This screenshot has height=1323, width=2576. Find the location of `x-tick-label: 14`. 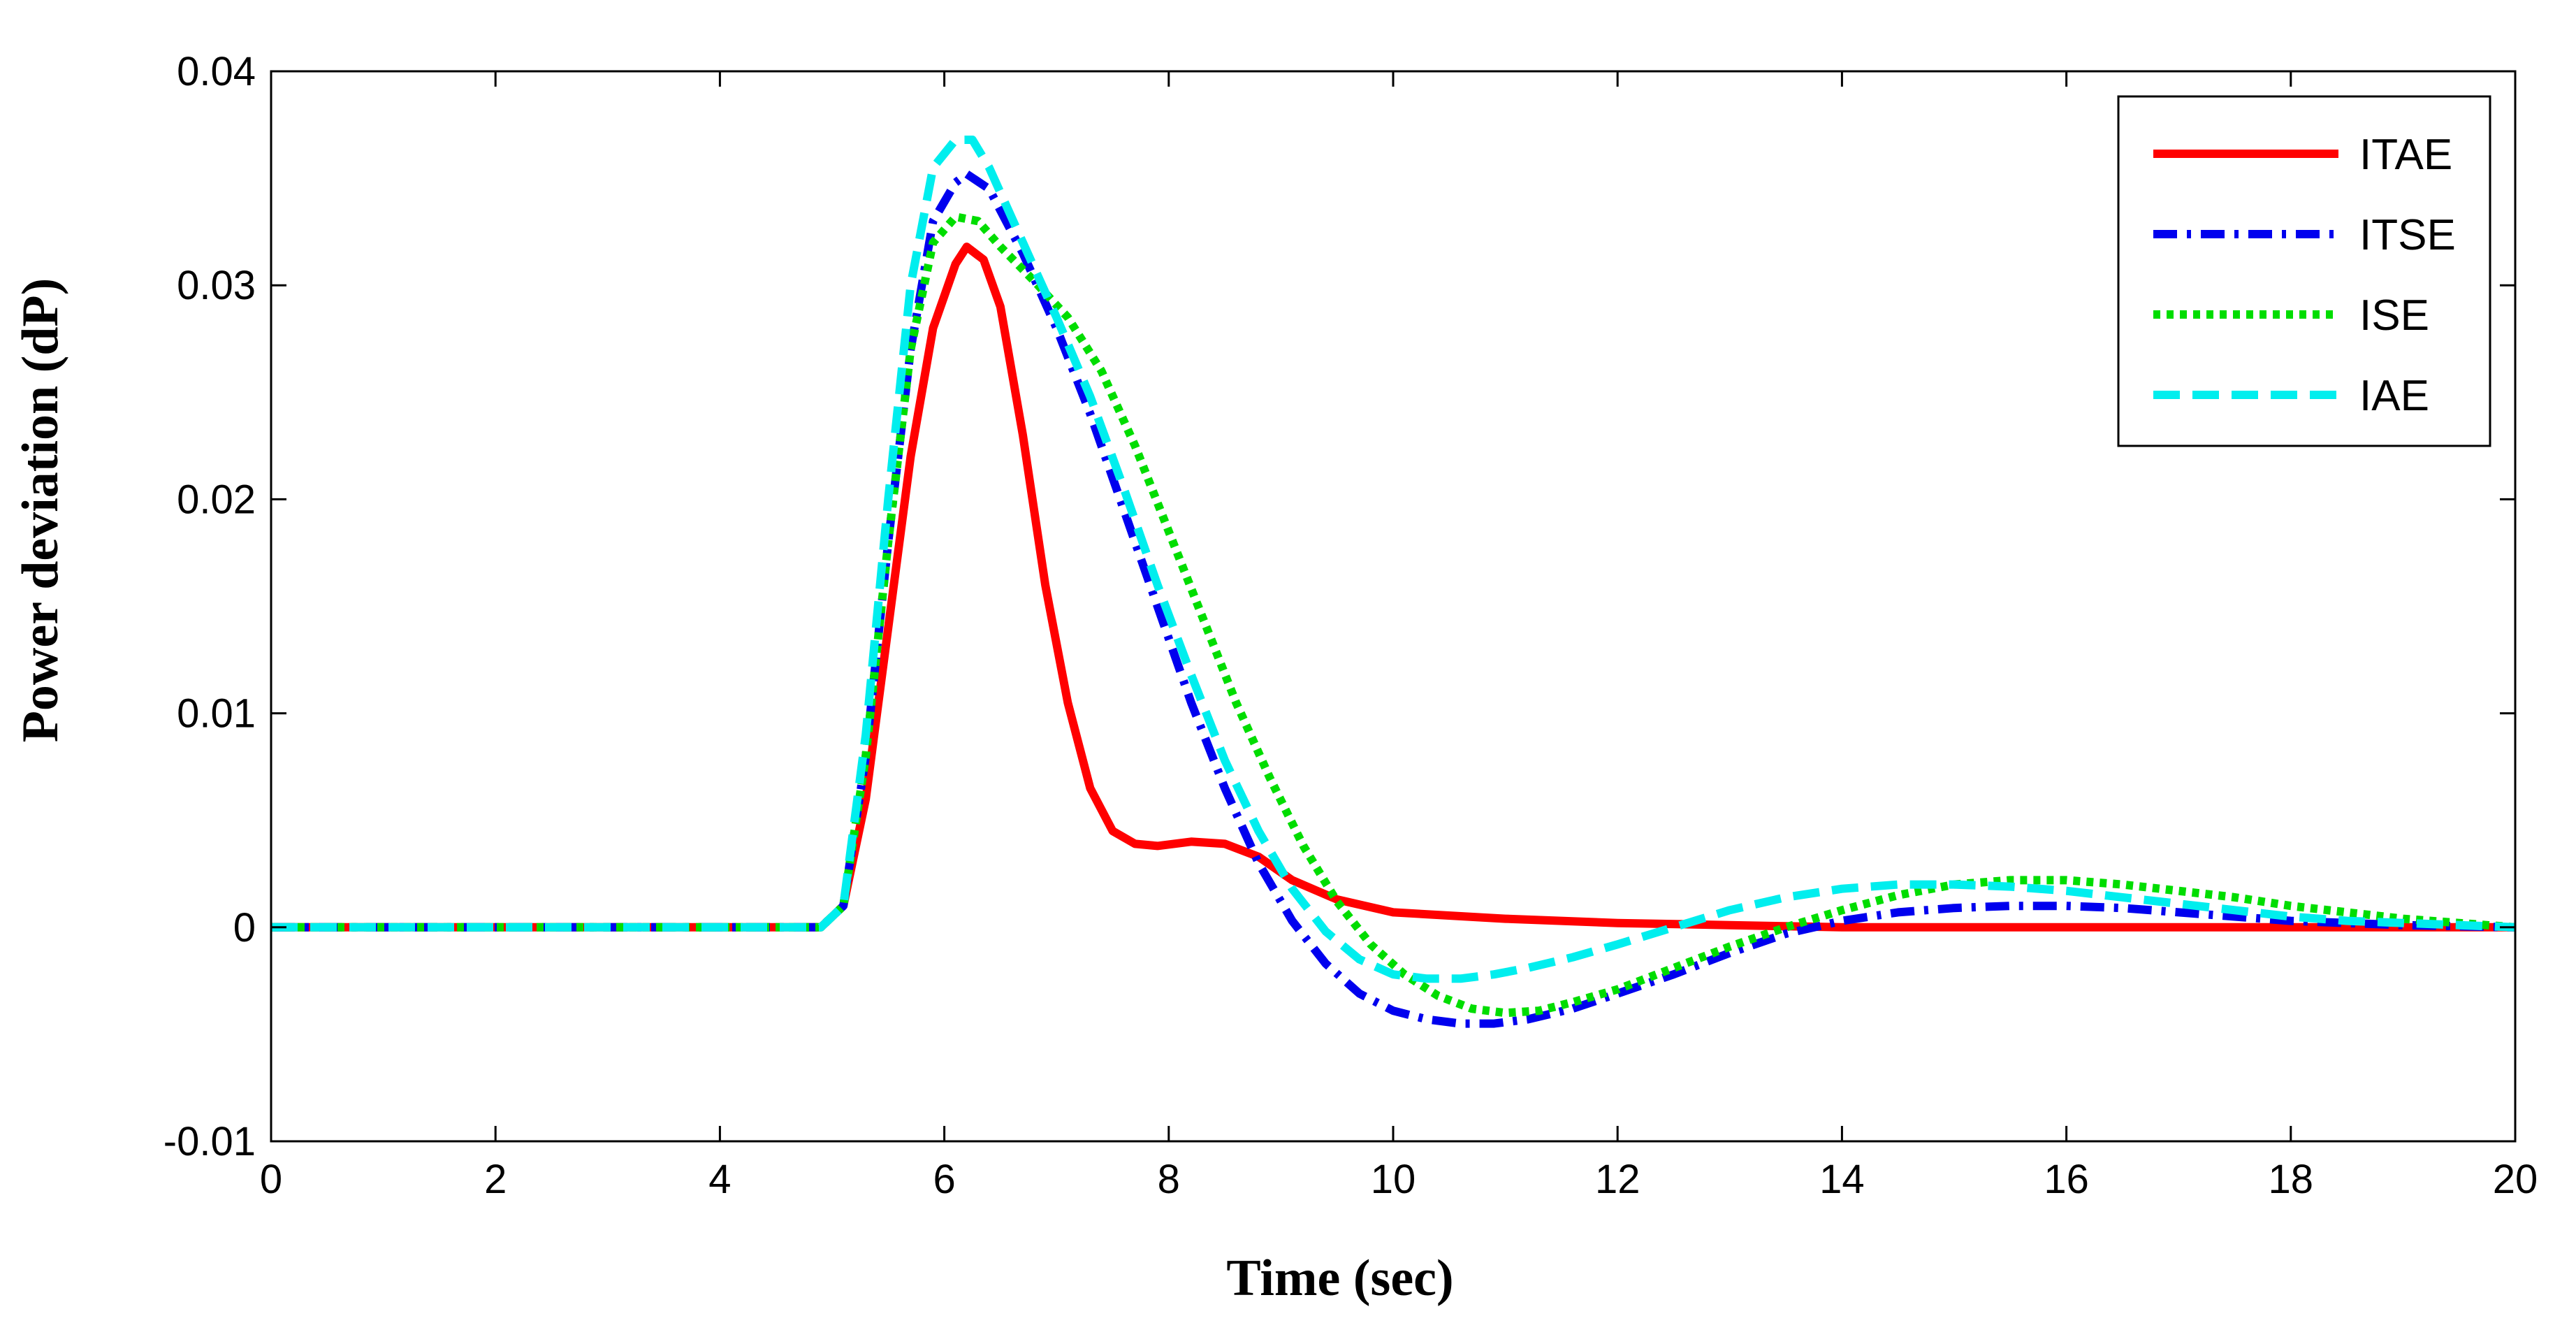

x-tick-label: 14 is located at coordinates (1842, 1179).